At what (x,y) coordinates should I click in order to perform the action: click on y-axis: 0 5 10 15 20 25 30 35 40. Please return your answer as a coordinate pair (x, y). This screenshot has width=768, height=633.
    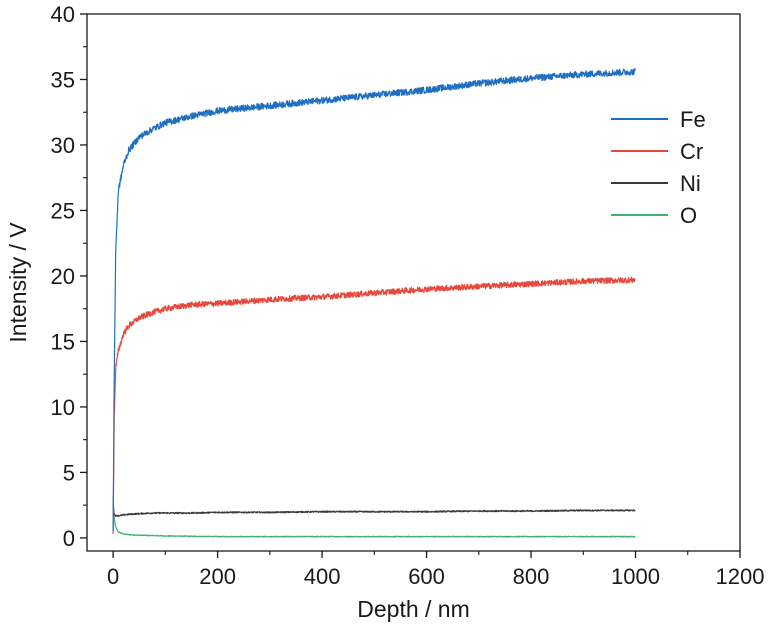
    Looking at the image, I should click on (69, 276).